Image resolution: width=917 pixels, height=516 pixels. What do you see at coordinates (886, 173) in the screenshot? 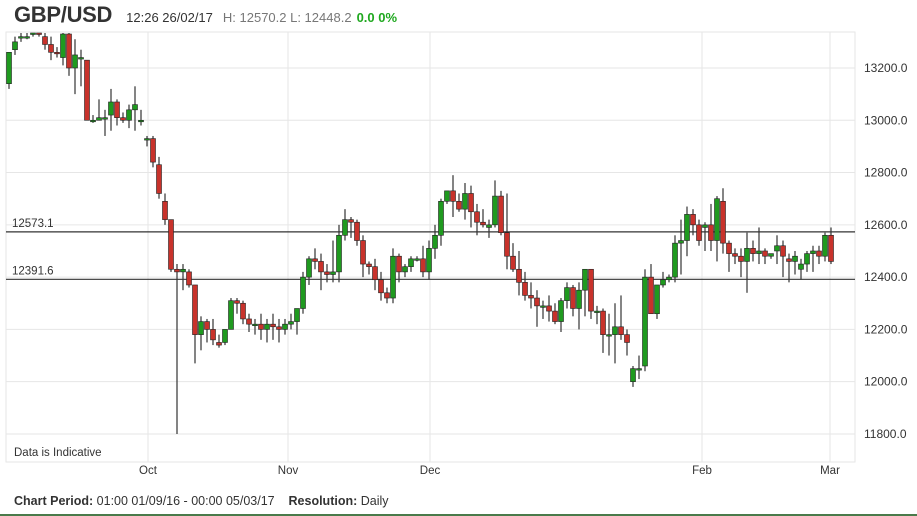
I see `y-tick-label: 12800.0` at bounding box center [886, 173].